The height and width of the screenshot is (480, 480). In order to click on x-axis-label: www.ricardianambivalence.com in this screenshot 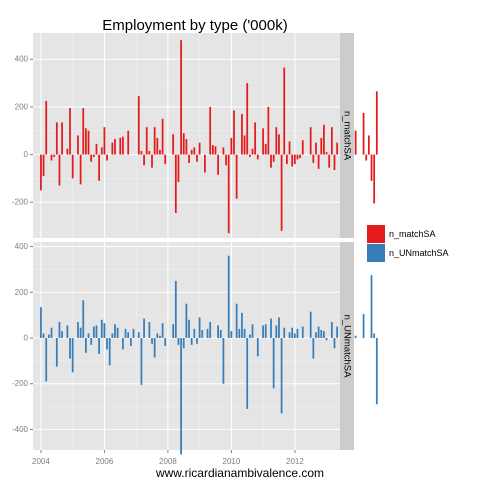, I will do `click(239, 473)`.